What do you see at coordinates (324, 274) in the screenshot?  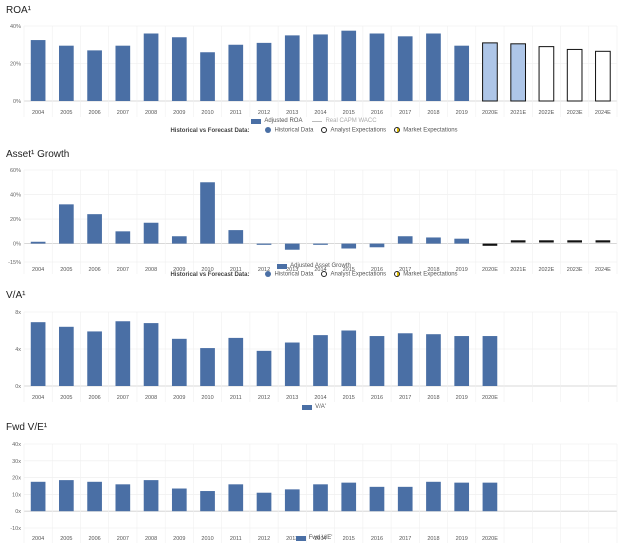 I see `analyst-dot-icon` at bounding box center [324, 274].